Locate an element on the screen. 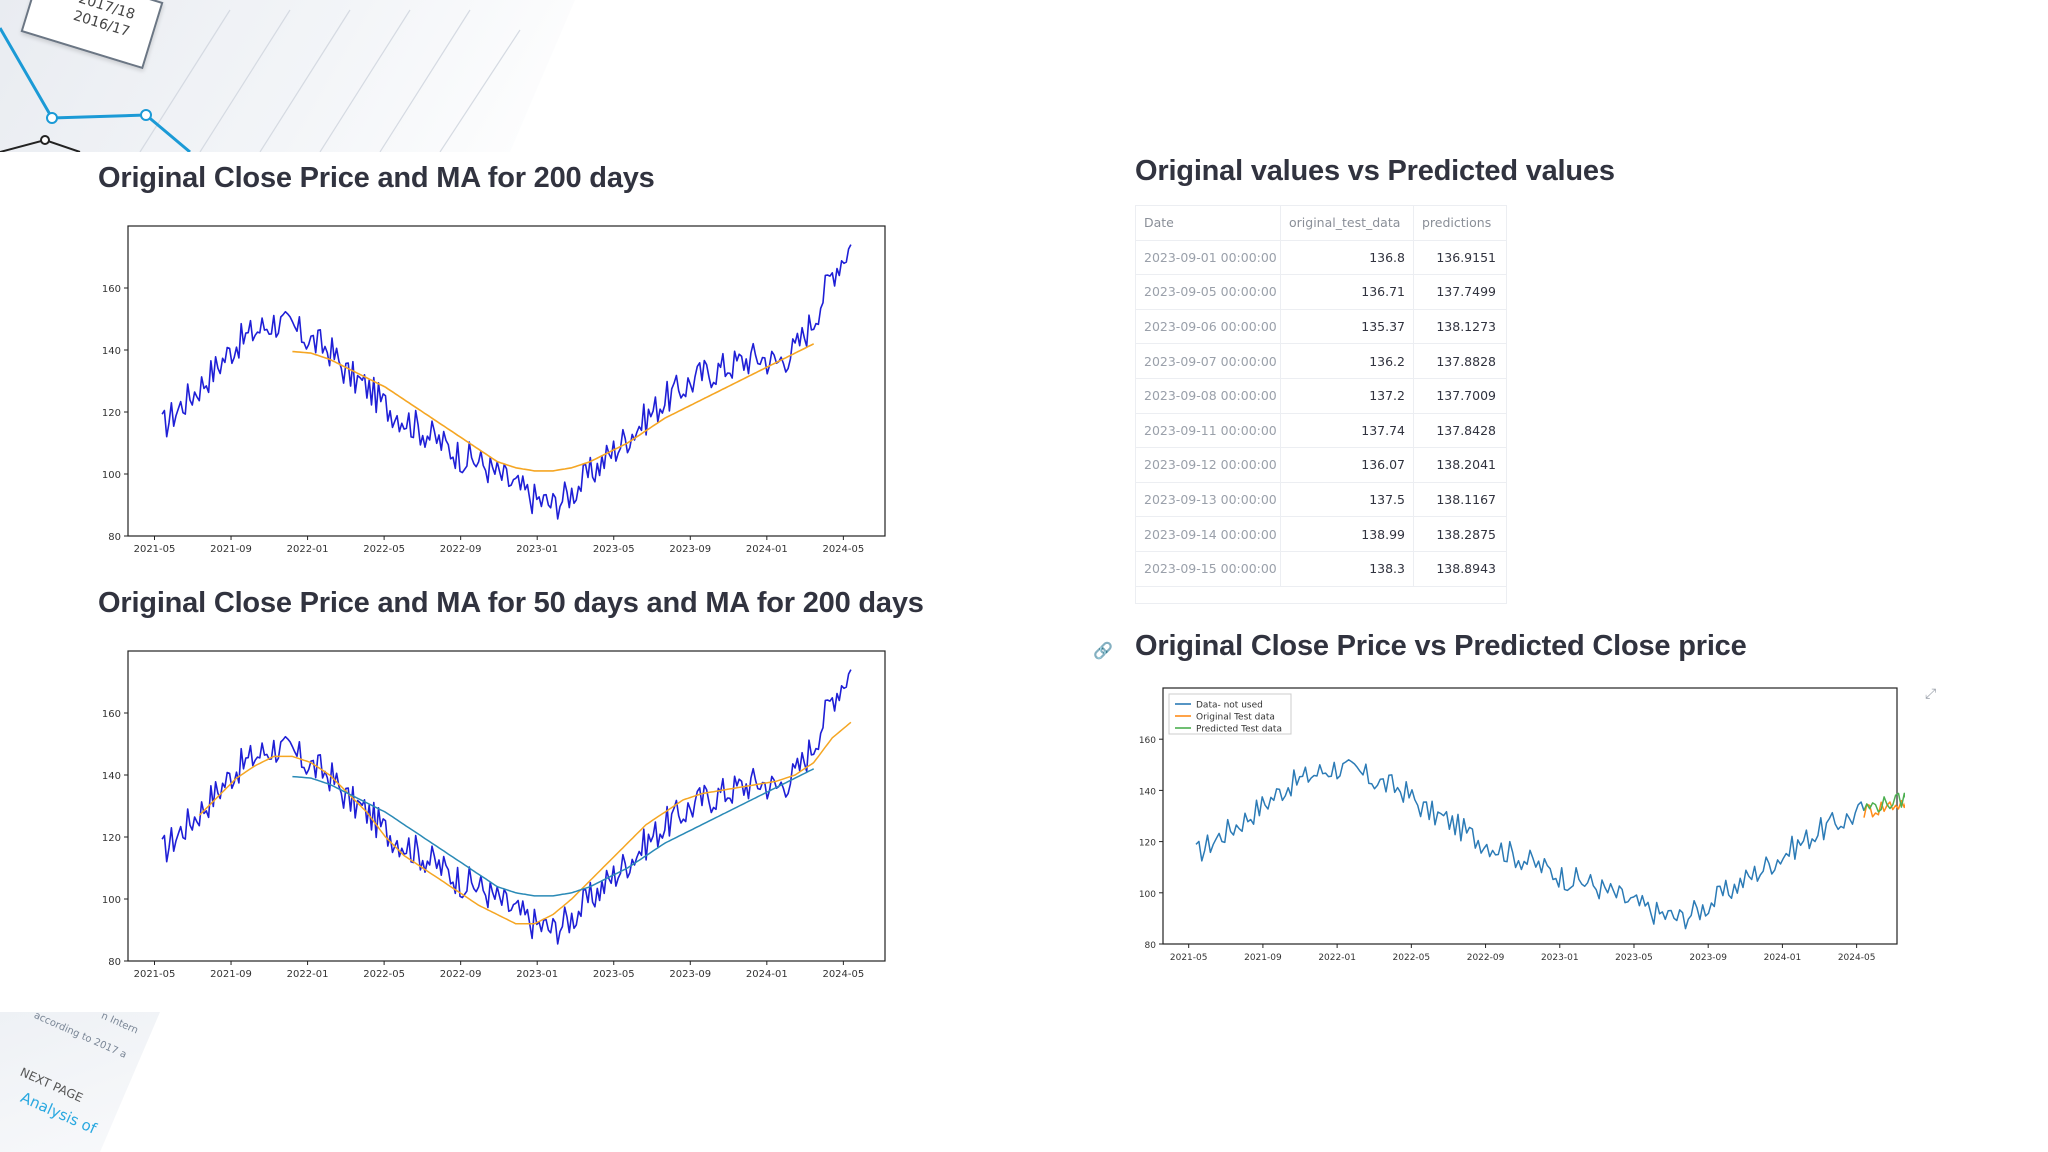 This screenshot has height=1152, width=2048. legend-label: Original Test data is located at coordinates (1235, 718).